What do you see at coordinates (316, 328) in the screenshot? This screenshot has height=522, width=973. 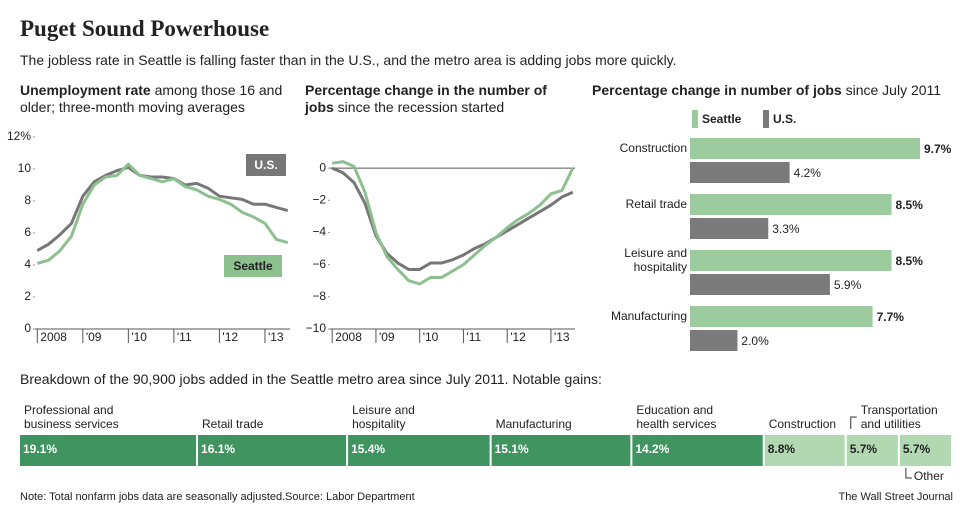 I see `y-tick-label: −10` at bounding box center [316, 328].